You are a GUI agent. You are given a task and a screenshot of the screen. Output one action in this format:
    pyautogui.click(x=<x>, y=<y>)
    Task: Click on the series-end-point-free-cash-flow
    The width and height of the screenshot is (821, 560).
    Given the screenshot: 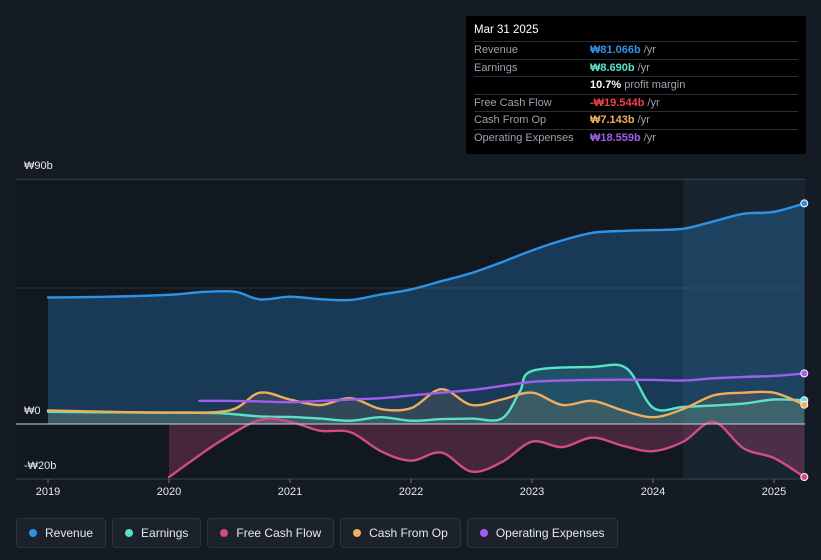 What is the action you would take?
    pyautogui.click(x=804, y=477)
    